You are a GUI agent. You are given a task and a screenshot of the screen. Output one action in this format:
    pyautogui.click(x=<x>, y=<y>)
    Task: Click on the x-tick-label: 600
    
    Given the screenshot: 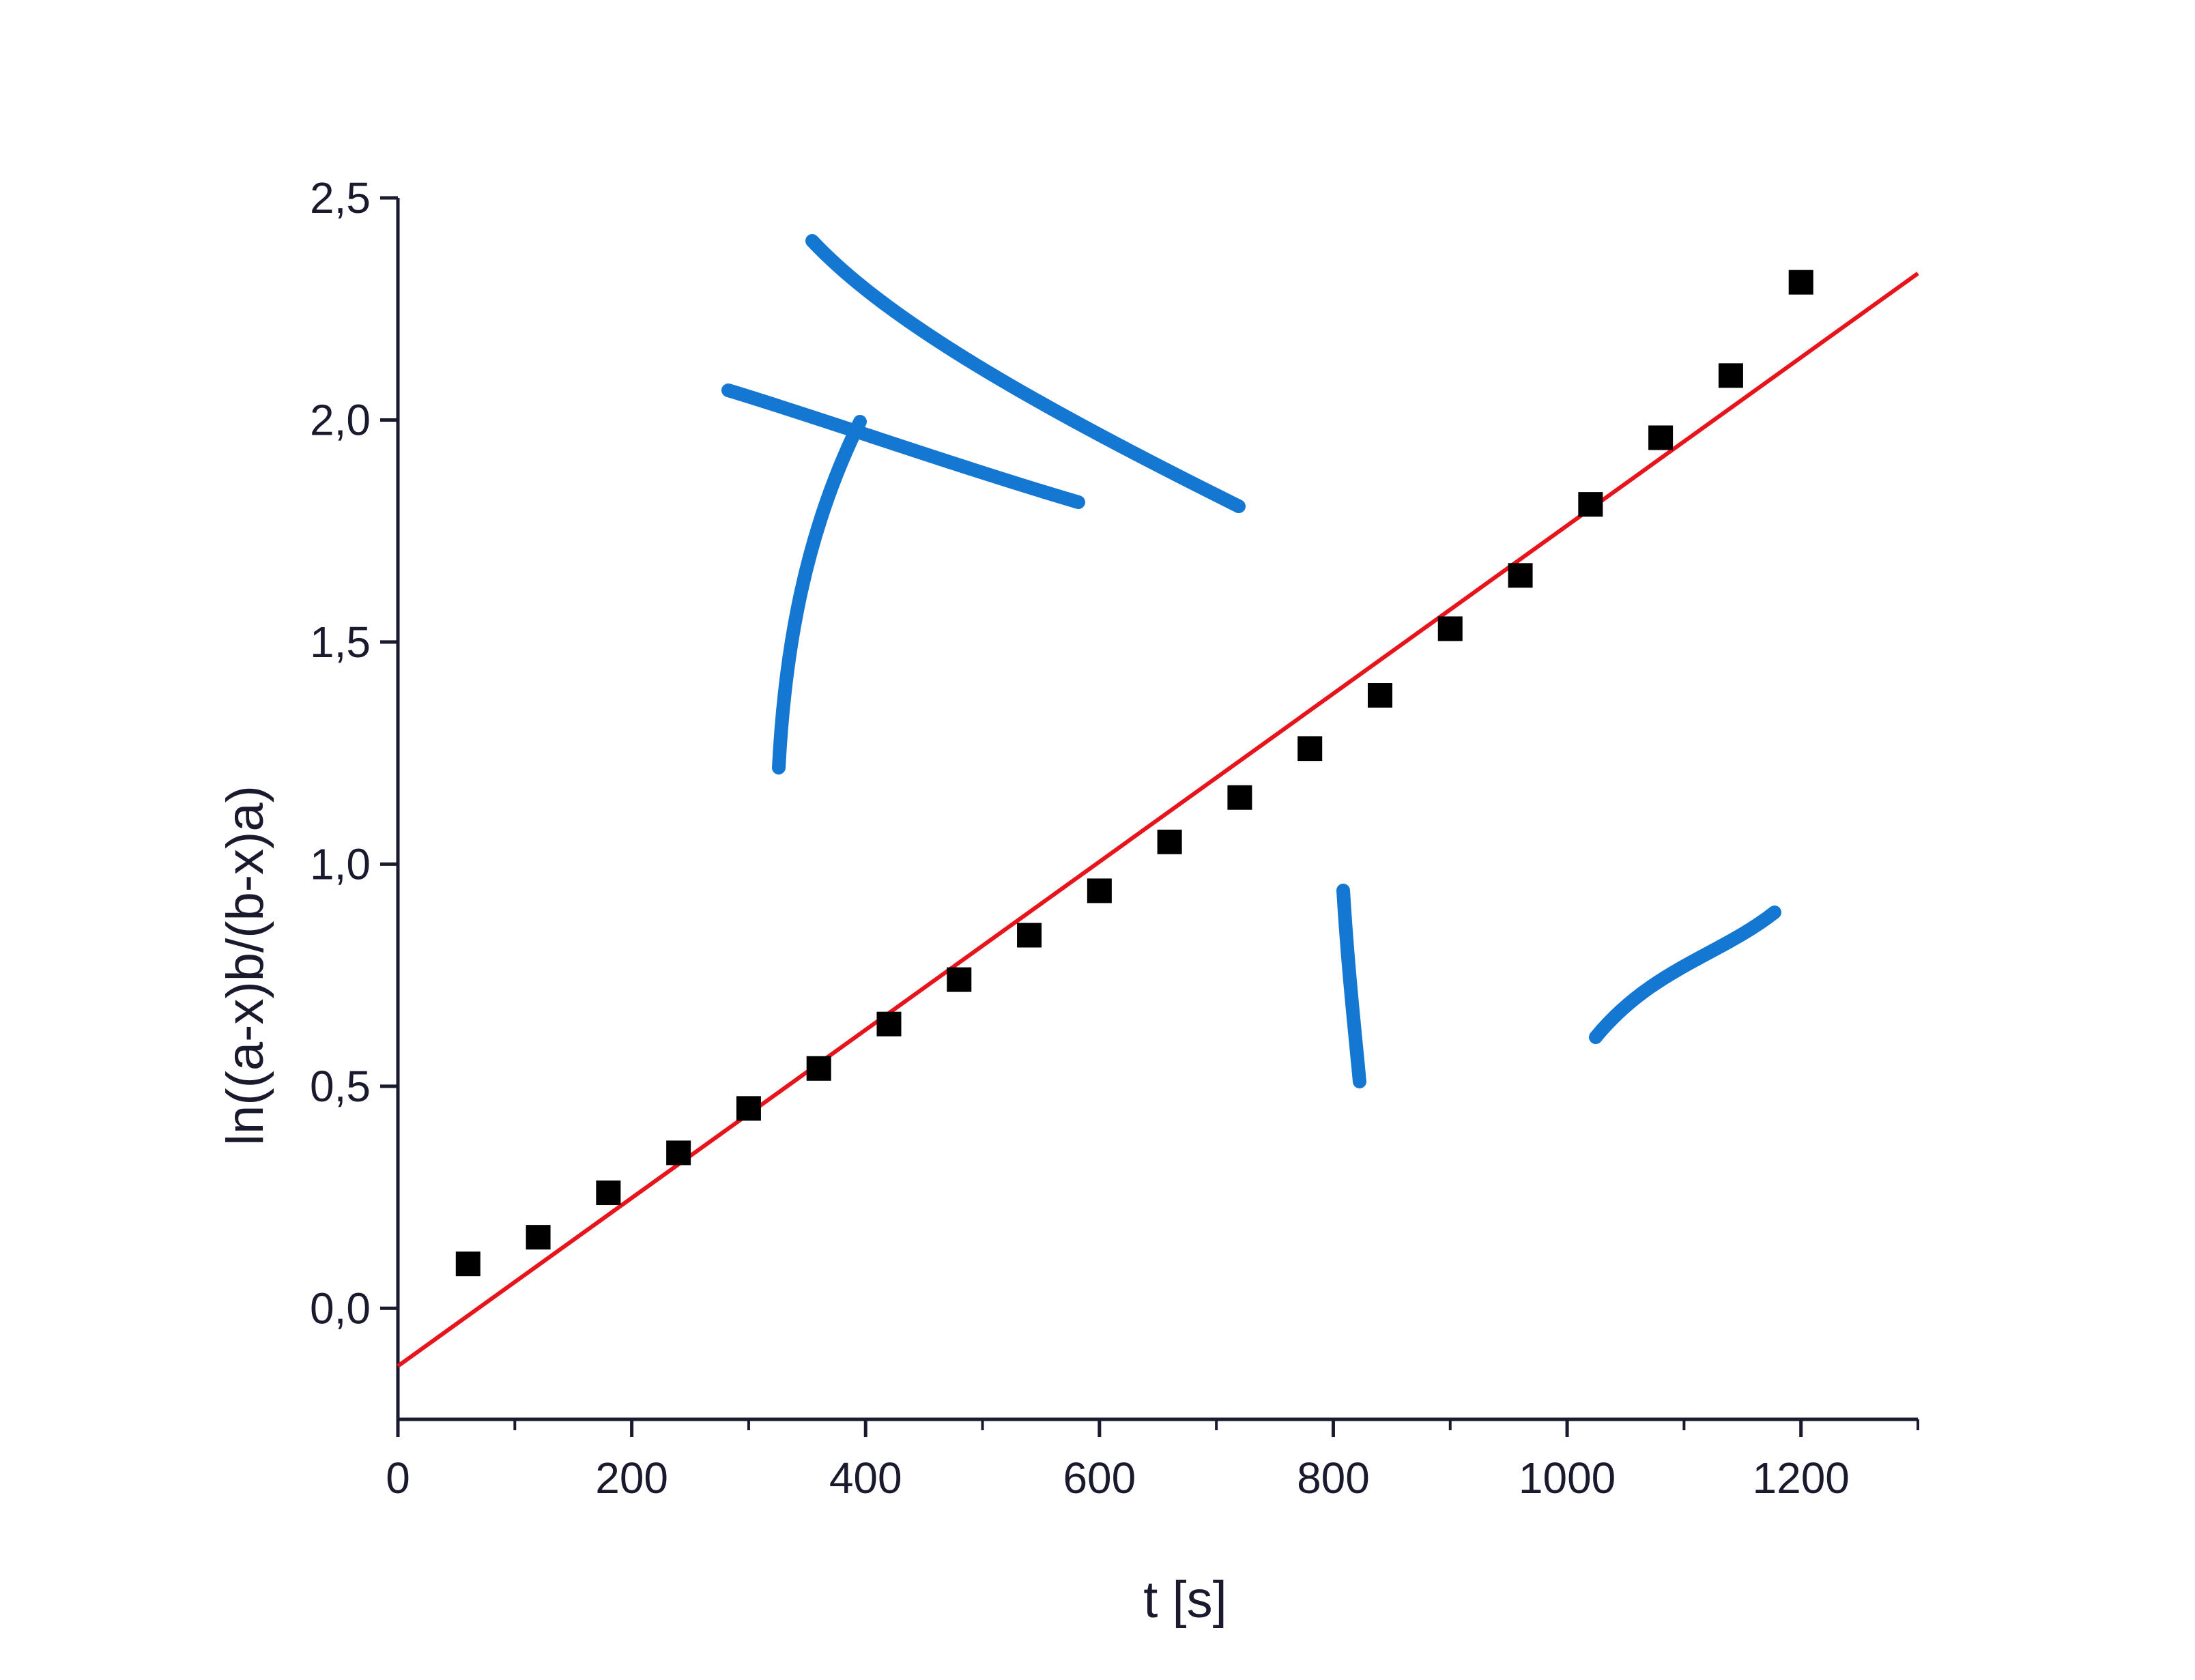 What is the action you would take?
    pyautogui.click(x=1100, y=1478)
    